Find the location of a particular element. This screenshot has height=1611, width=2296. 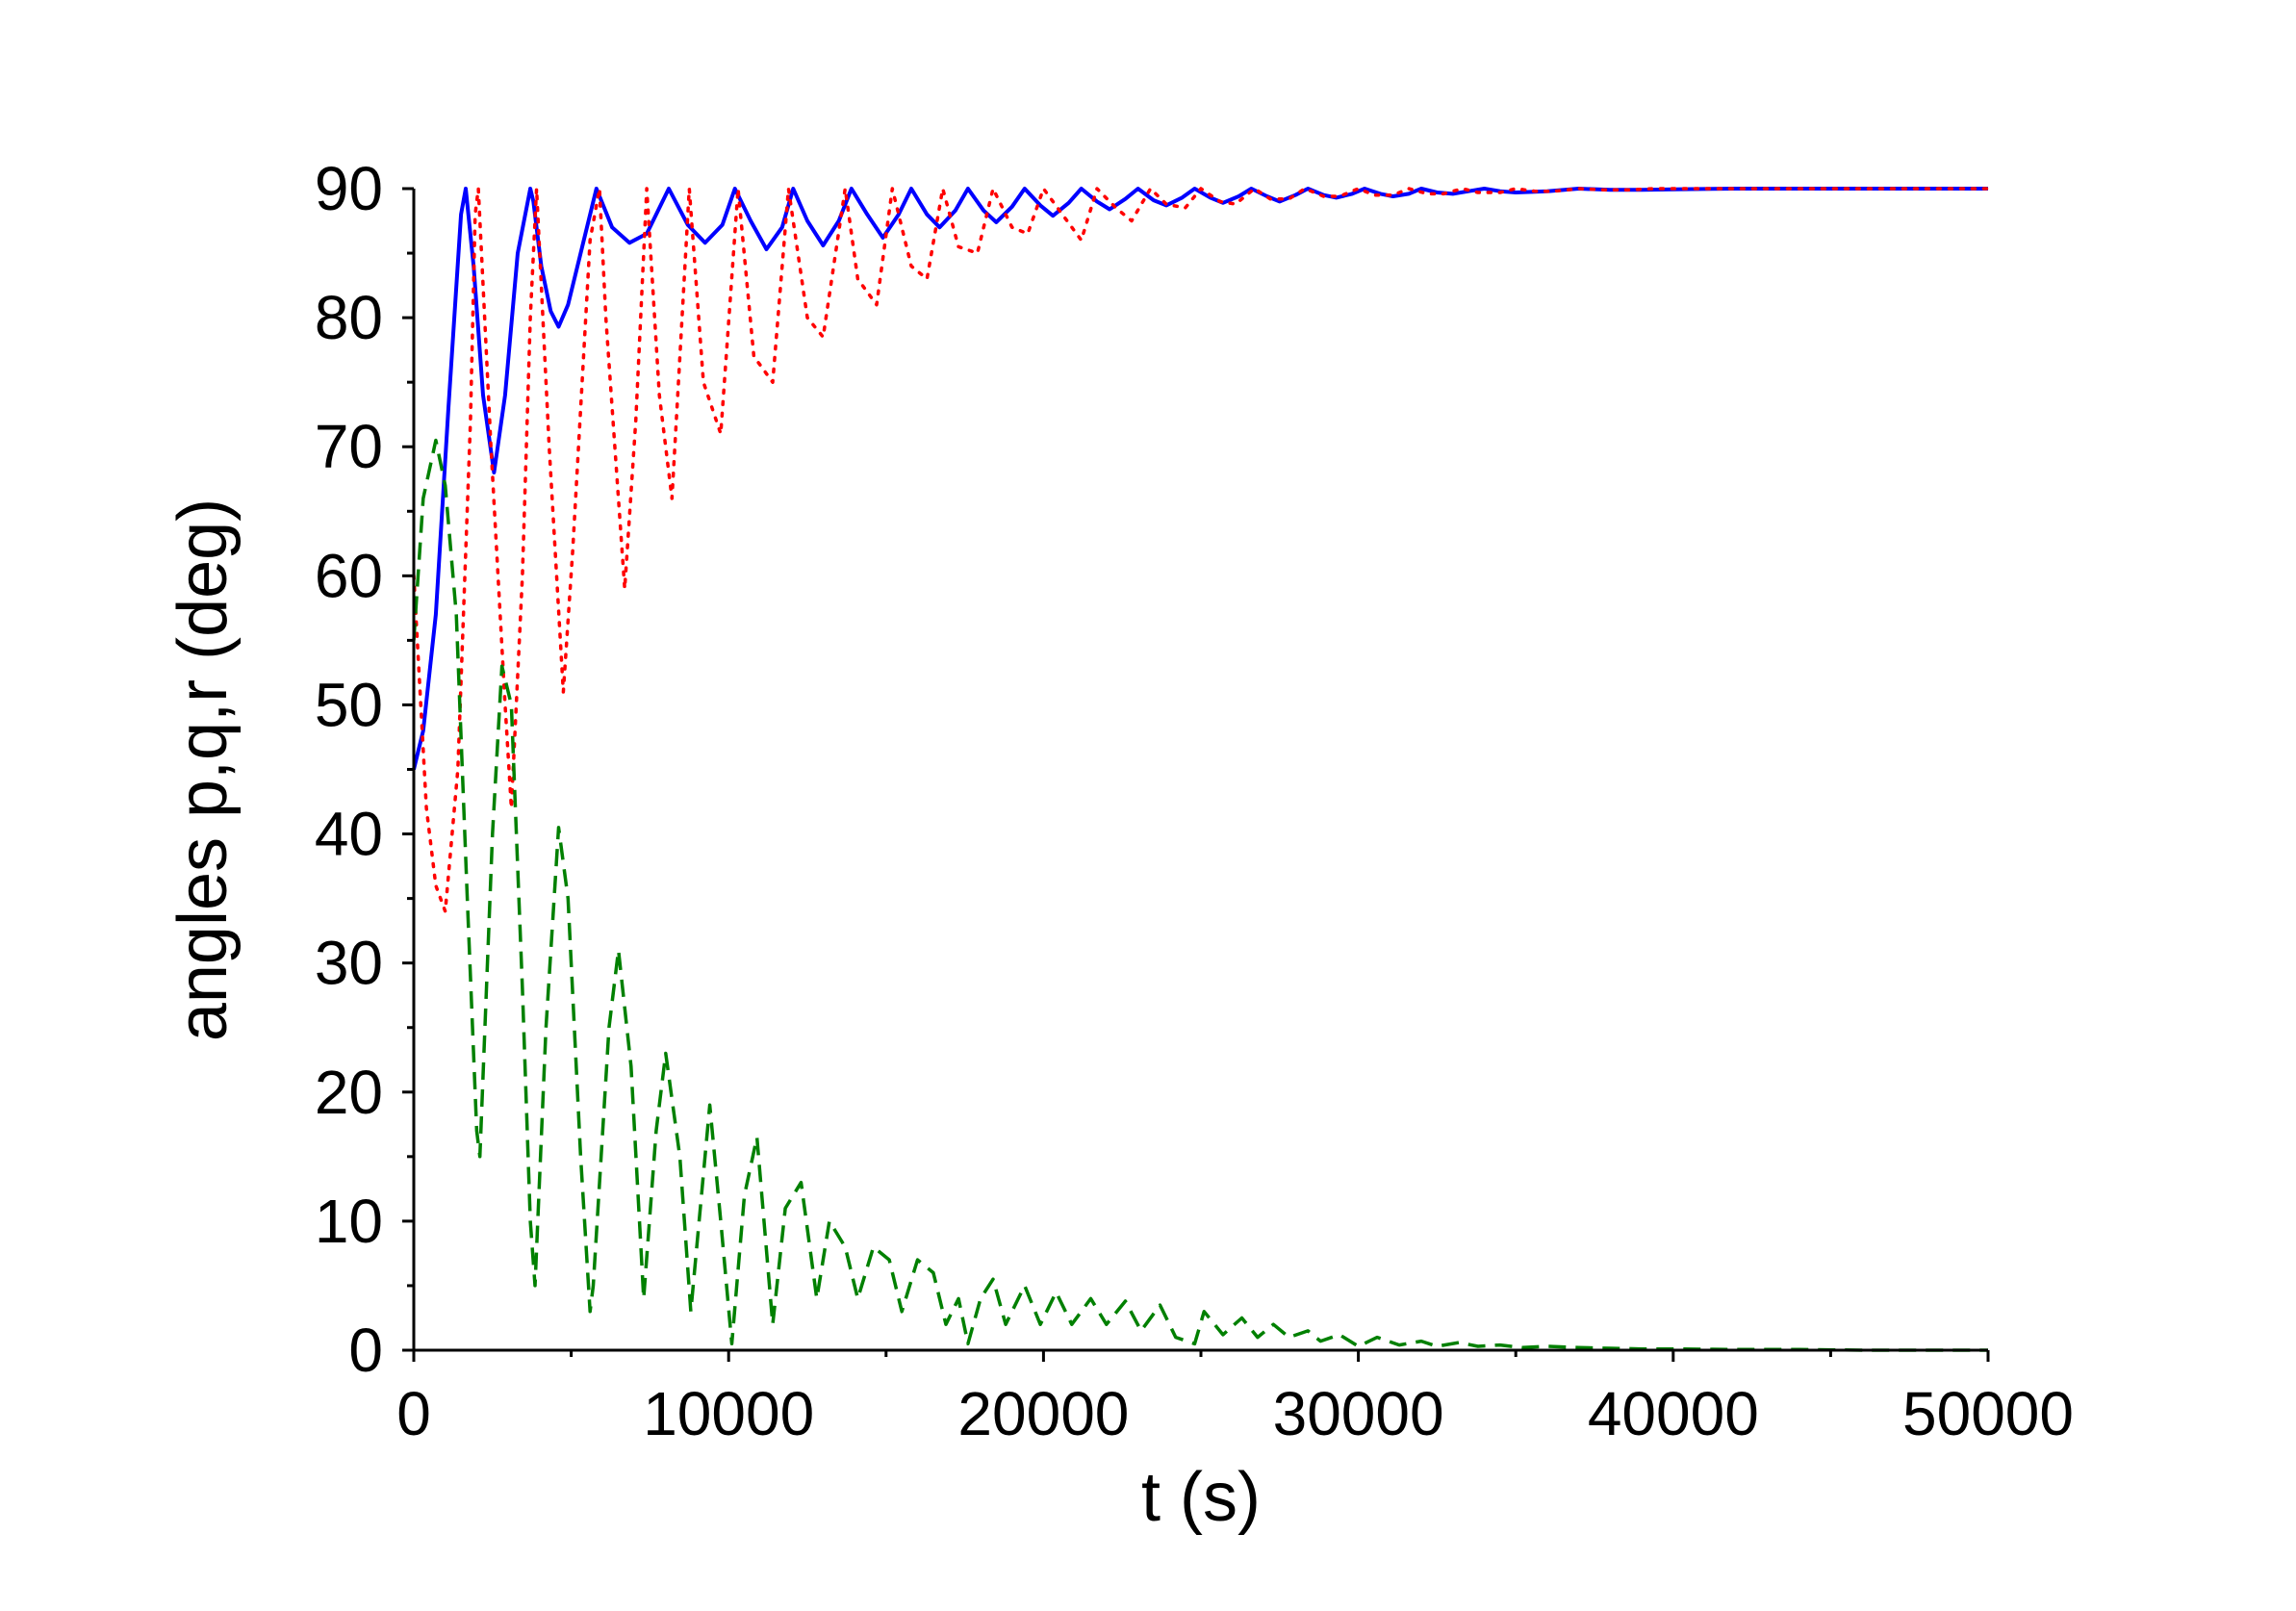

y-tick-label: 20 is located at coordinates (349, 1092).